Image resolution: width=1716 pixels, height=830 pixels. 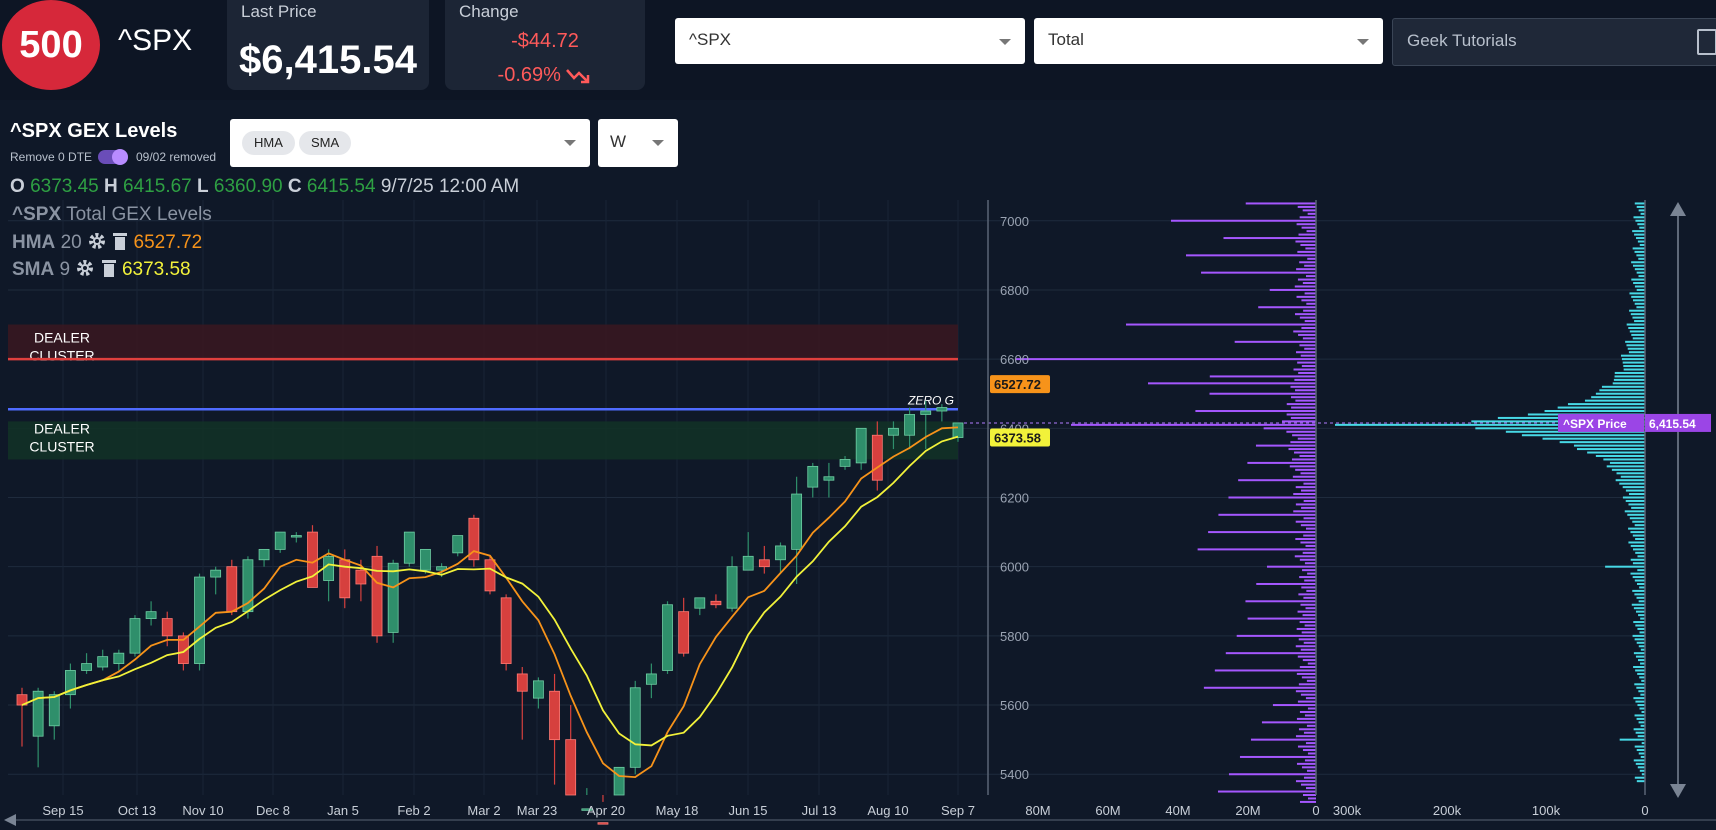 What do you see at coordinates (1462, 40) in the screenshot?
I see `tutorials-label: Geek Tutorials` at bounding box center [1462, 40].